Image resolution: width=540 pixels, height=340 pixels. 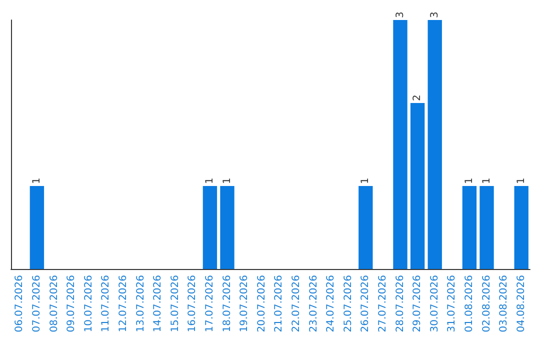 What do you see at coordinates (348, 303) in the screenshot?
I see `x-tick-label: 25.07.2026` at bounding box center [348, 303].